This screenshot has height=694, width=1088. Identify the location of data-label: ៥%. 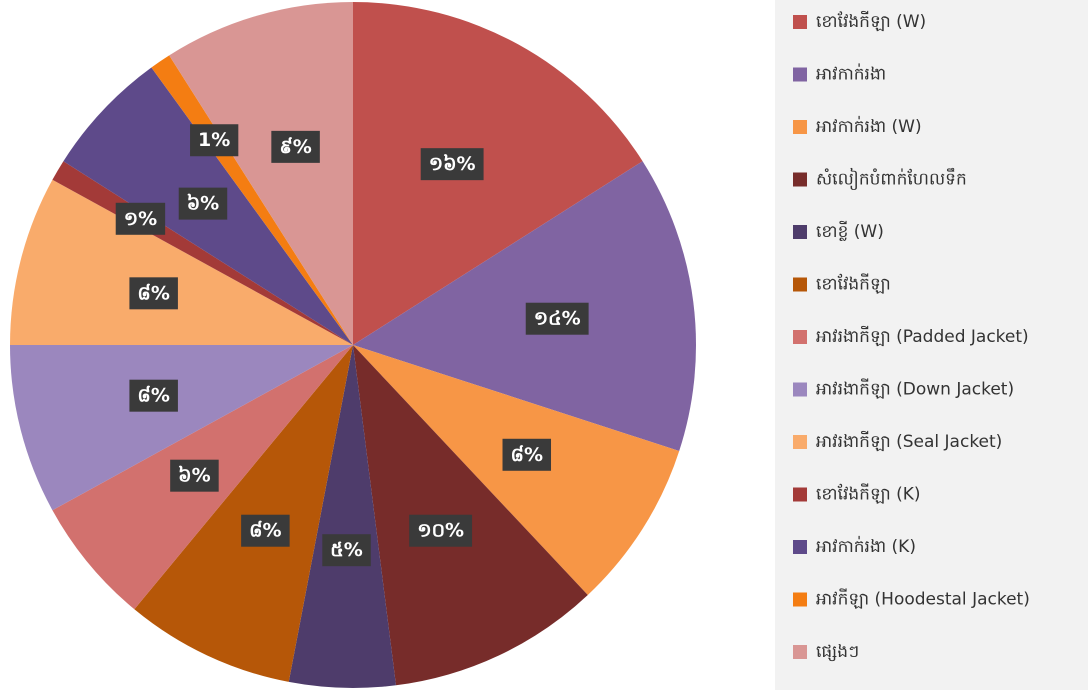
(346, 550).